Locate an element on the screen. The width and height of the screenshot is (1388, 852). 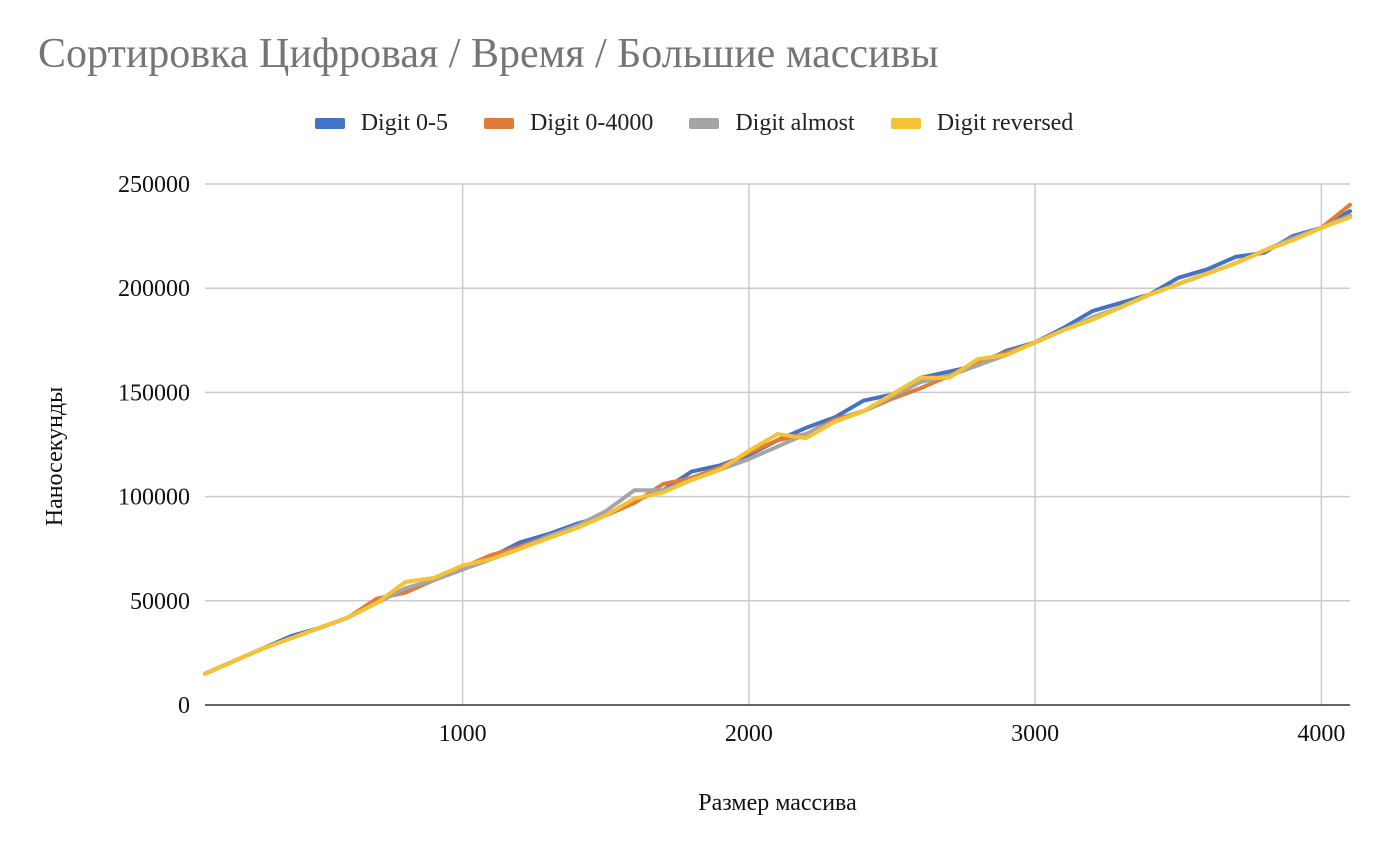
y-tick-label: 250000 is located at coordinates (154, 185).